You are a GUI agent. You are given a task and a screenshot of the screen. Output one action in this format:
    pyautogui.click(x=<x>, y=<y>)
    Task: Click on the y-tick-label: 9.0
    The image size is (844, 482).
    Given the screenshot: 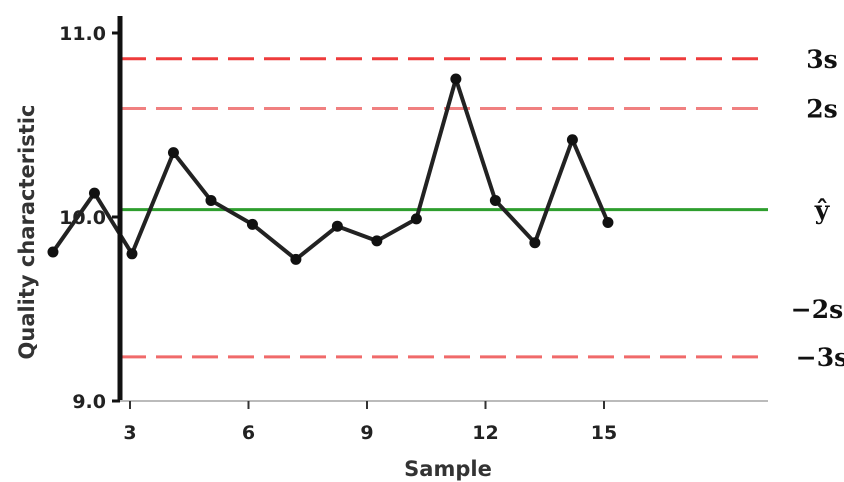 What is the action you would take?
    pyautogui.click(x=89, y=402)
    